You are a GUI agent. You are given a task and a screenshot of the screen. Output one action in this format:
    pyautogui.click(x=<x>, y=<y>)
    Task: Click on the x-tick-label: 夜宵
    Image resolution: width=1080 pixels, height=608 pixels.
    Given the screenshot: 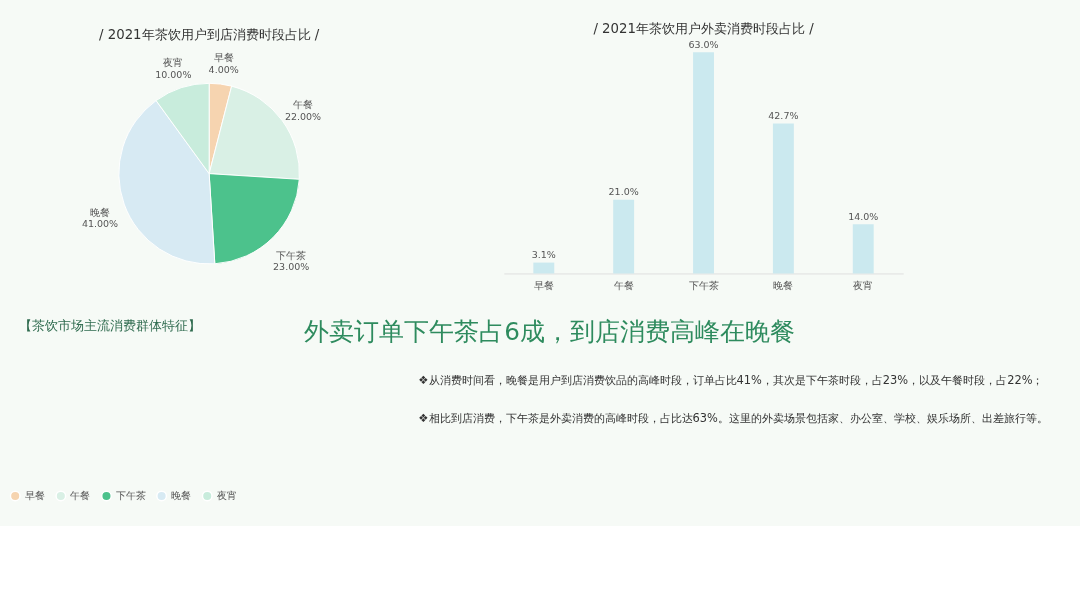 What is the action you would take?
    pyautogui.click(x=863, y=286)
    